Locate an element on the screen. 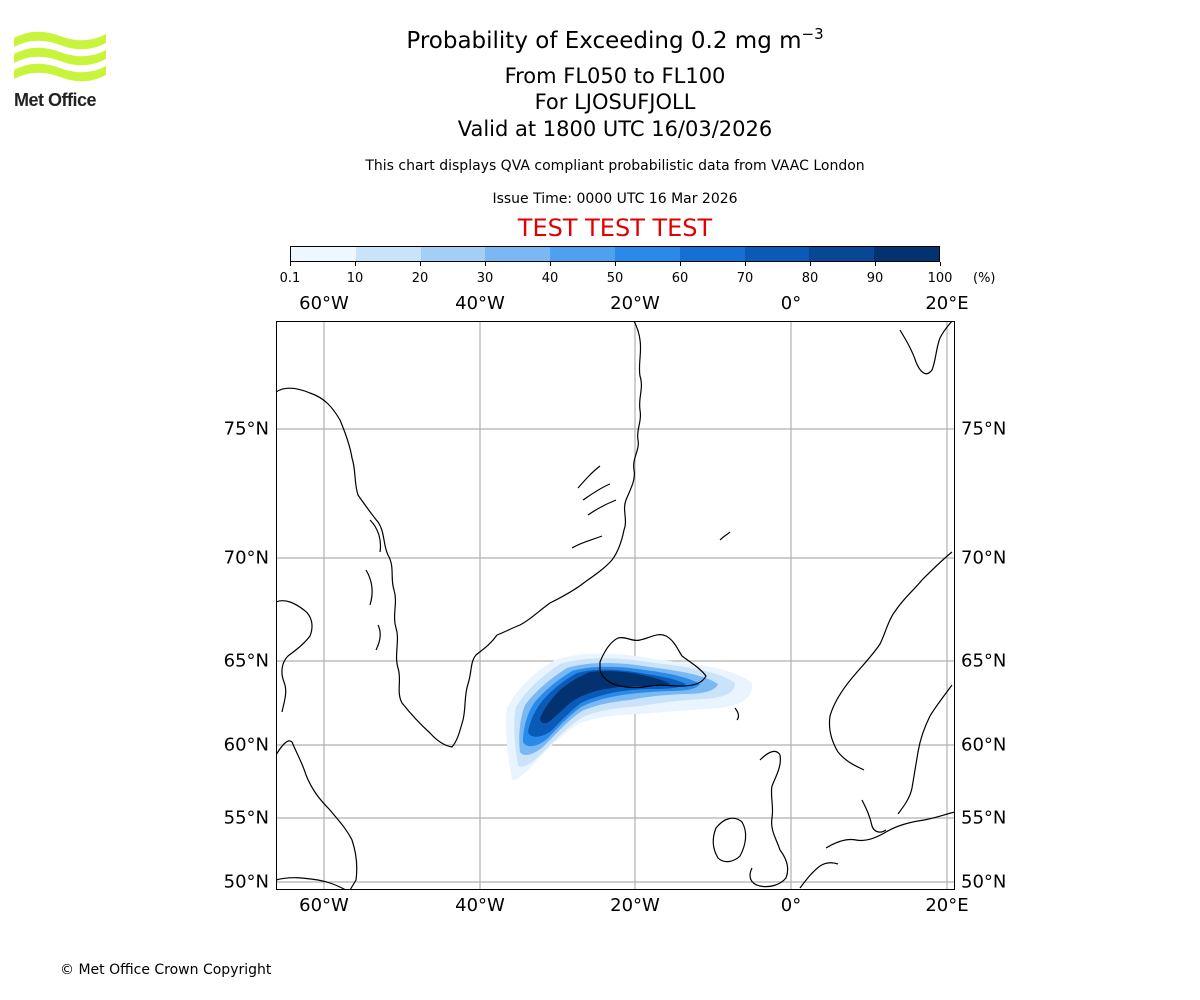 The height and width of the screenshot is (1000, 1200). logo-text: Met Office is located at coordinates (55, 100).